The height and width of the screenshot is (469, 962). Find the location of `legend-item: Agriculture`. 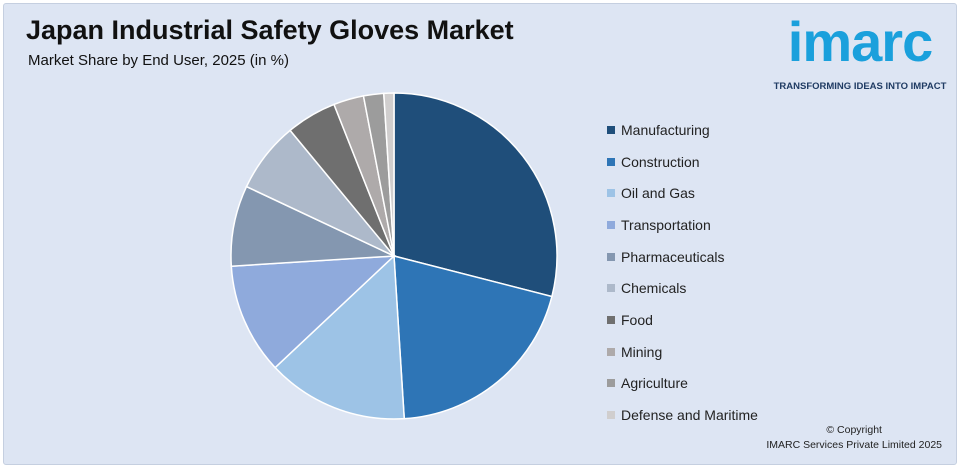

legend-item: Agriculture is located at coordinates (682, 384).